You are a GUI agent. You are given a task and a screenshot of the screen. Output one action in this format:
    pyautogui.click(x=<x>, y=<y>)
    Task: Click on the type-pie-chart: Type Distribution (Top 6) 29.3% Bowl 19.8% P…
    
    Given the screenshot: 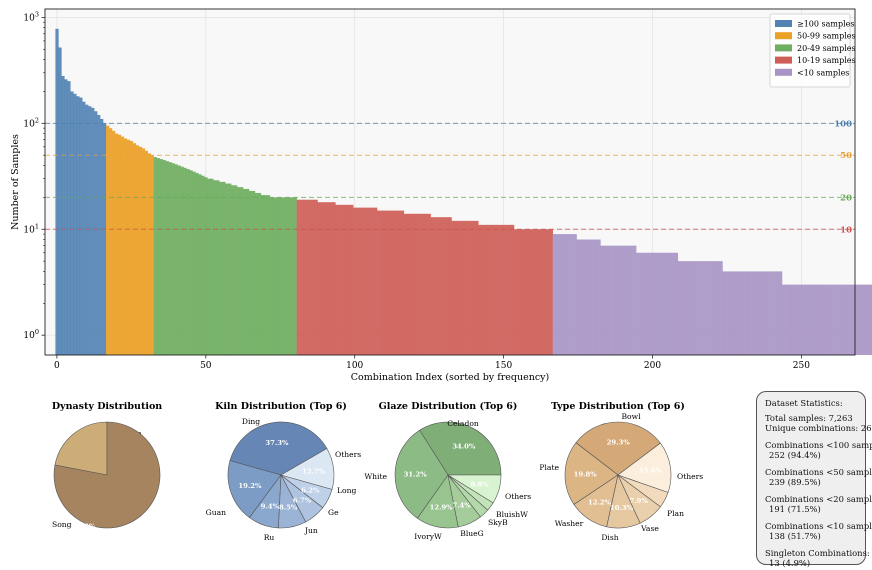 What is the action you would take?
    pyautogui.click(x=621, y=471)
    